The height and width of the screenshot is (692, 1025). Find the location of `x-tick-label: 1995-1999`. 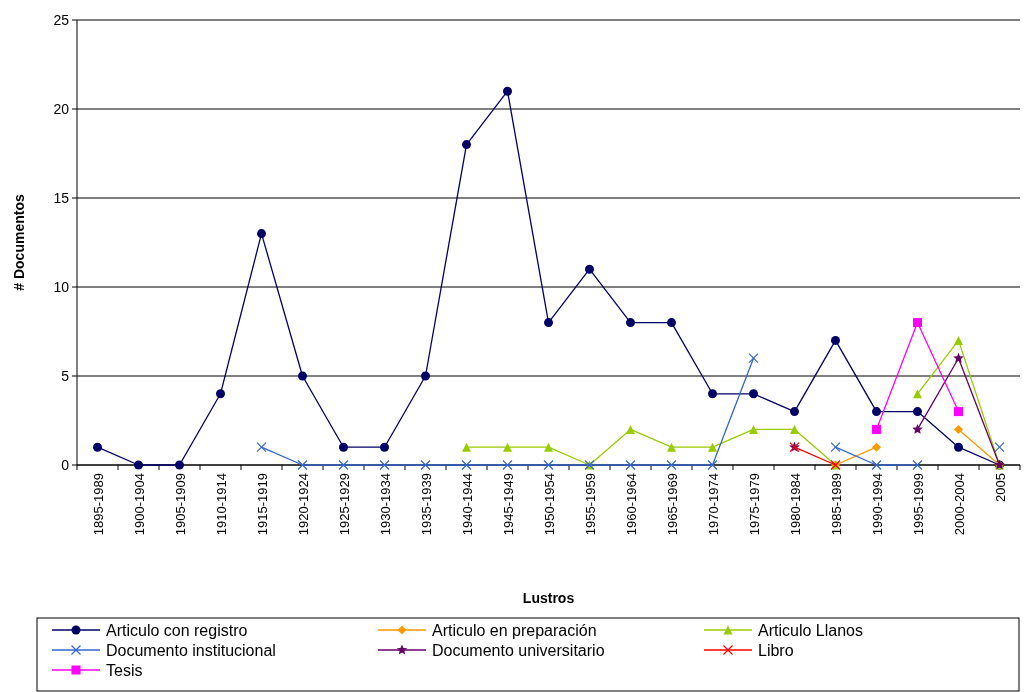

x-tick-label: 1995-1999 is located at coordinates (918, 504).